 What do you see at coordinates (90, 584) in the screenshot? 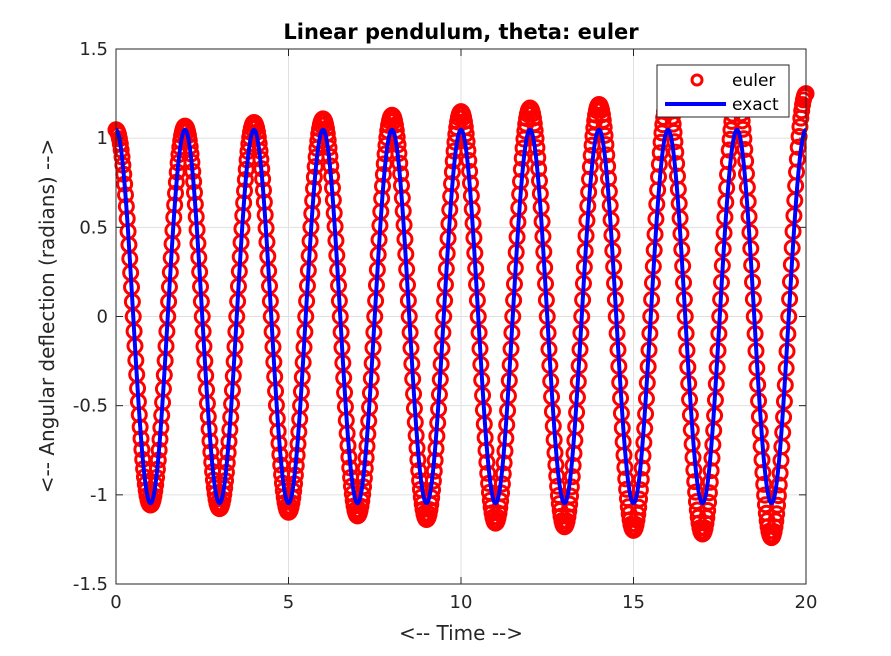
I see `y-tick-label: -1.5` at bounding box center [90, 584].